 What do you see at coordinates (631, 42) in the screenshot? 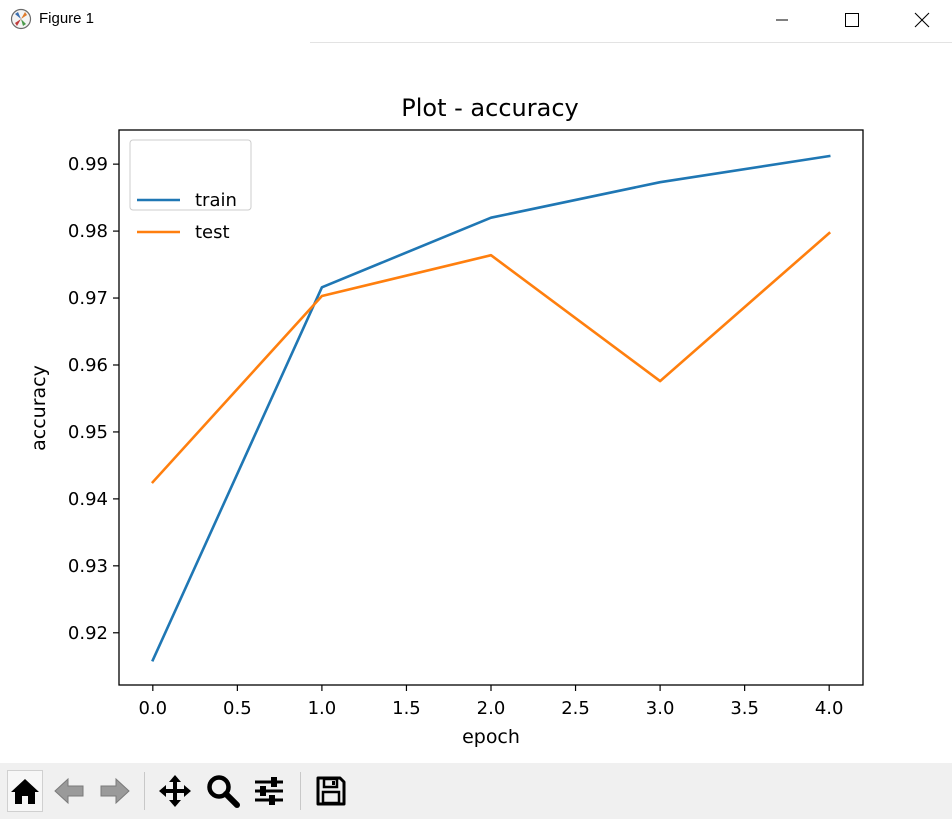
I see `title-bar-divider` at bounding box center [631, 42].